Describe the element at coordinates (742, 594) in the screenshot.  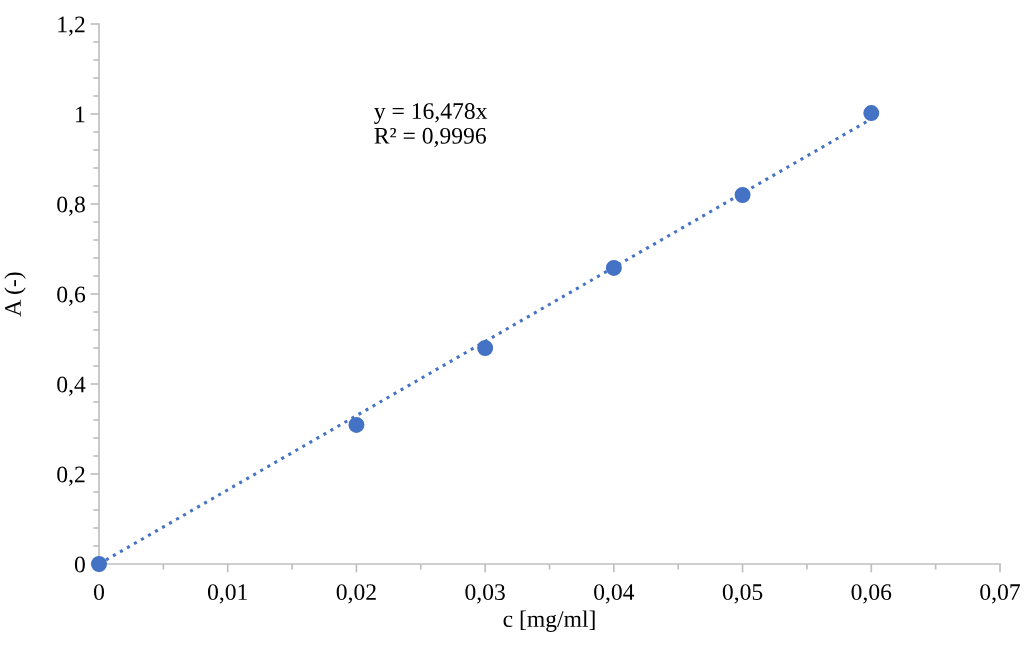
I see `x-tick-label: 0,05` at that location.